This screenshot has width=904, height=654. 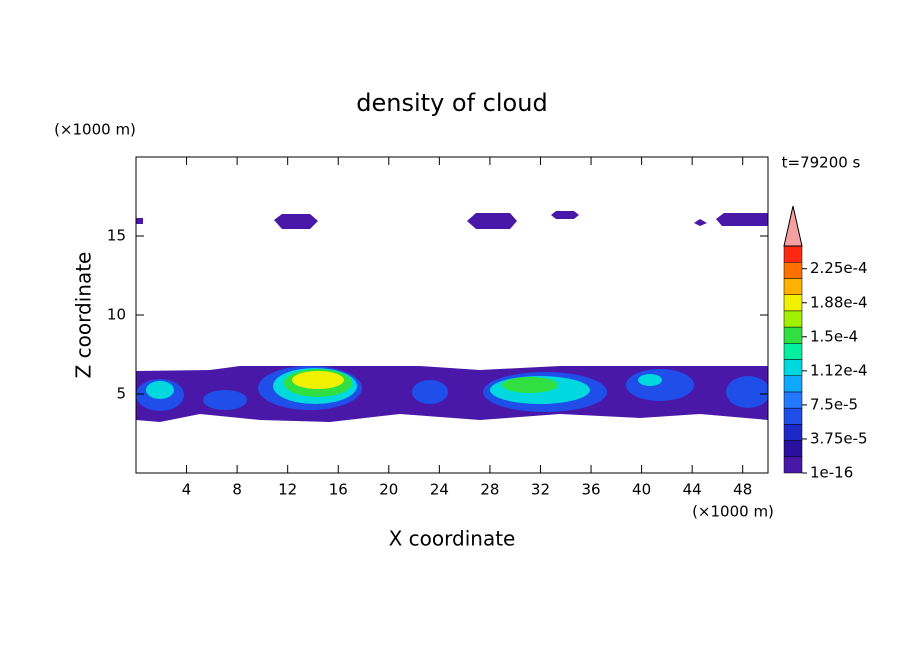 What do you see at coordinates (839, 370) in the screenshot?
I see `colorbar-tick-label: 1.12e-4` at bounding box center [839, 370].